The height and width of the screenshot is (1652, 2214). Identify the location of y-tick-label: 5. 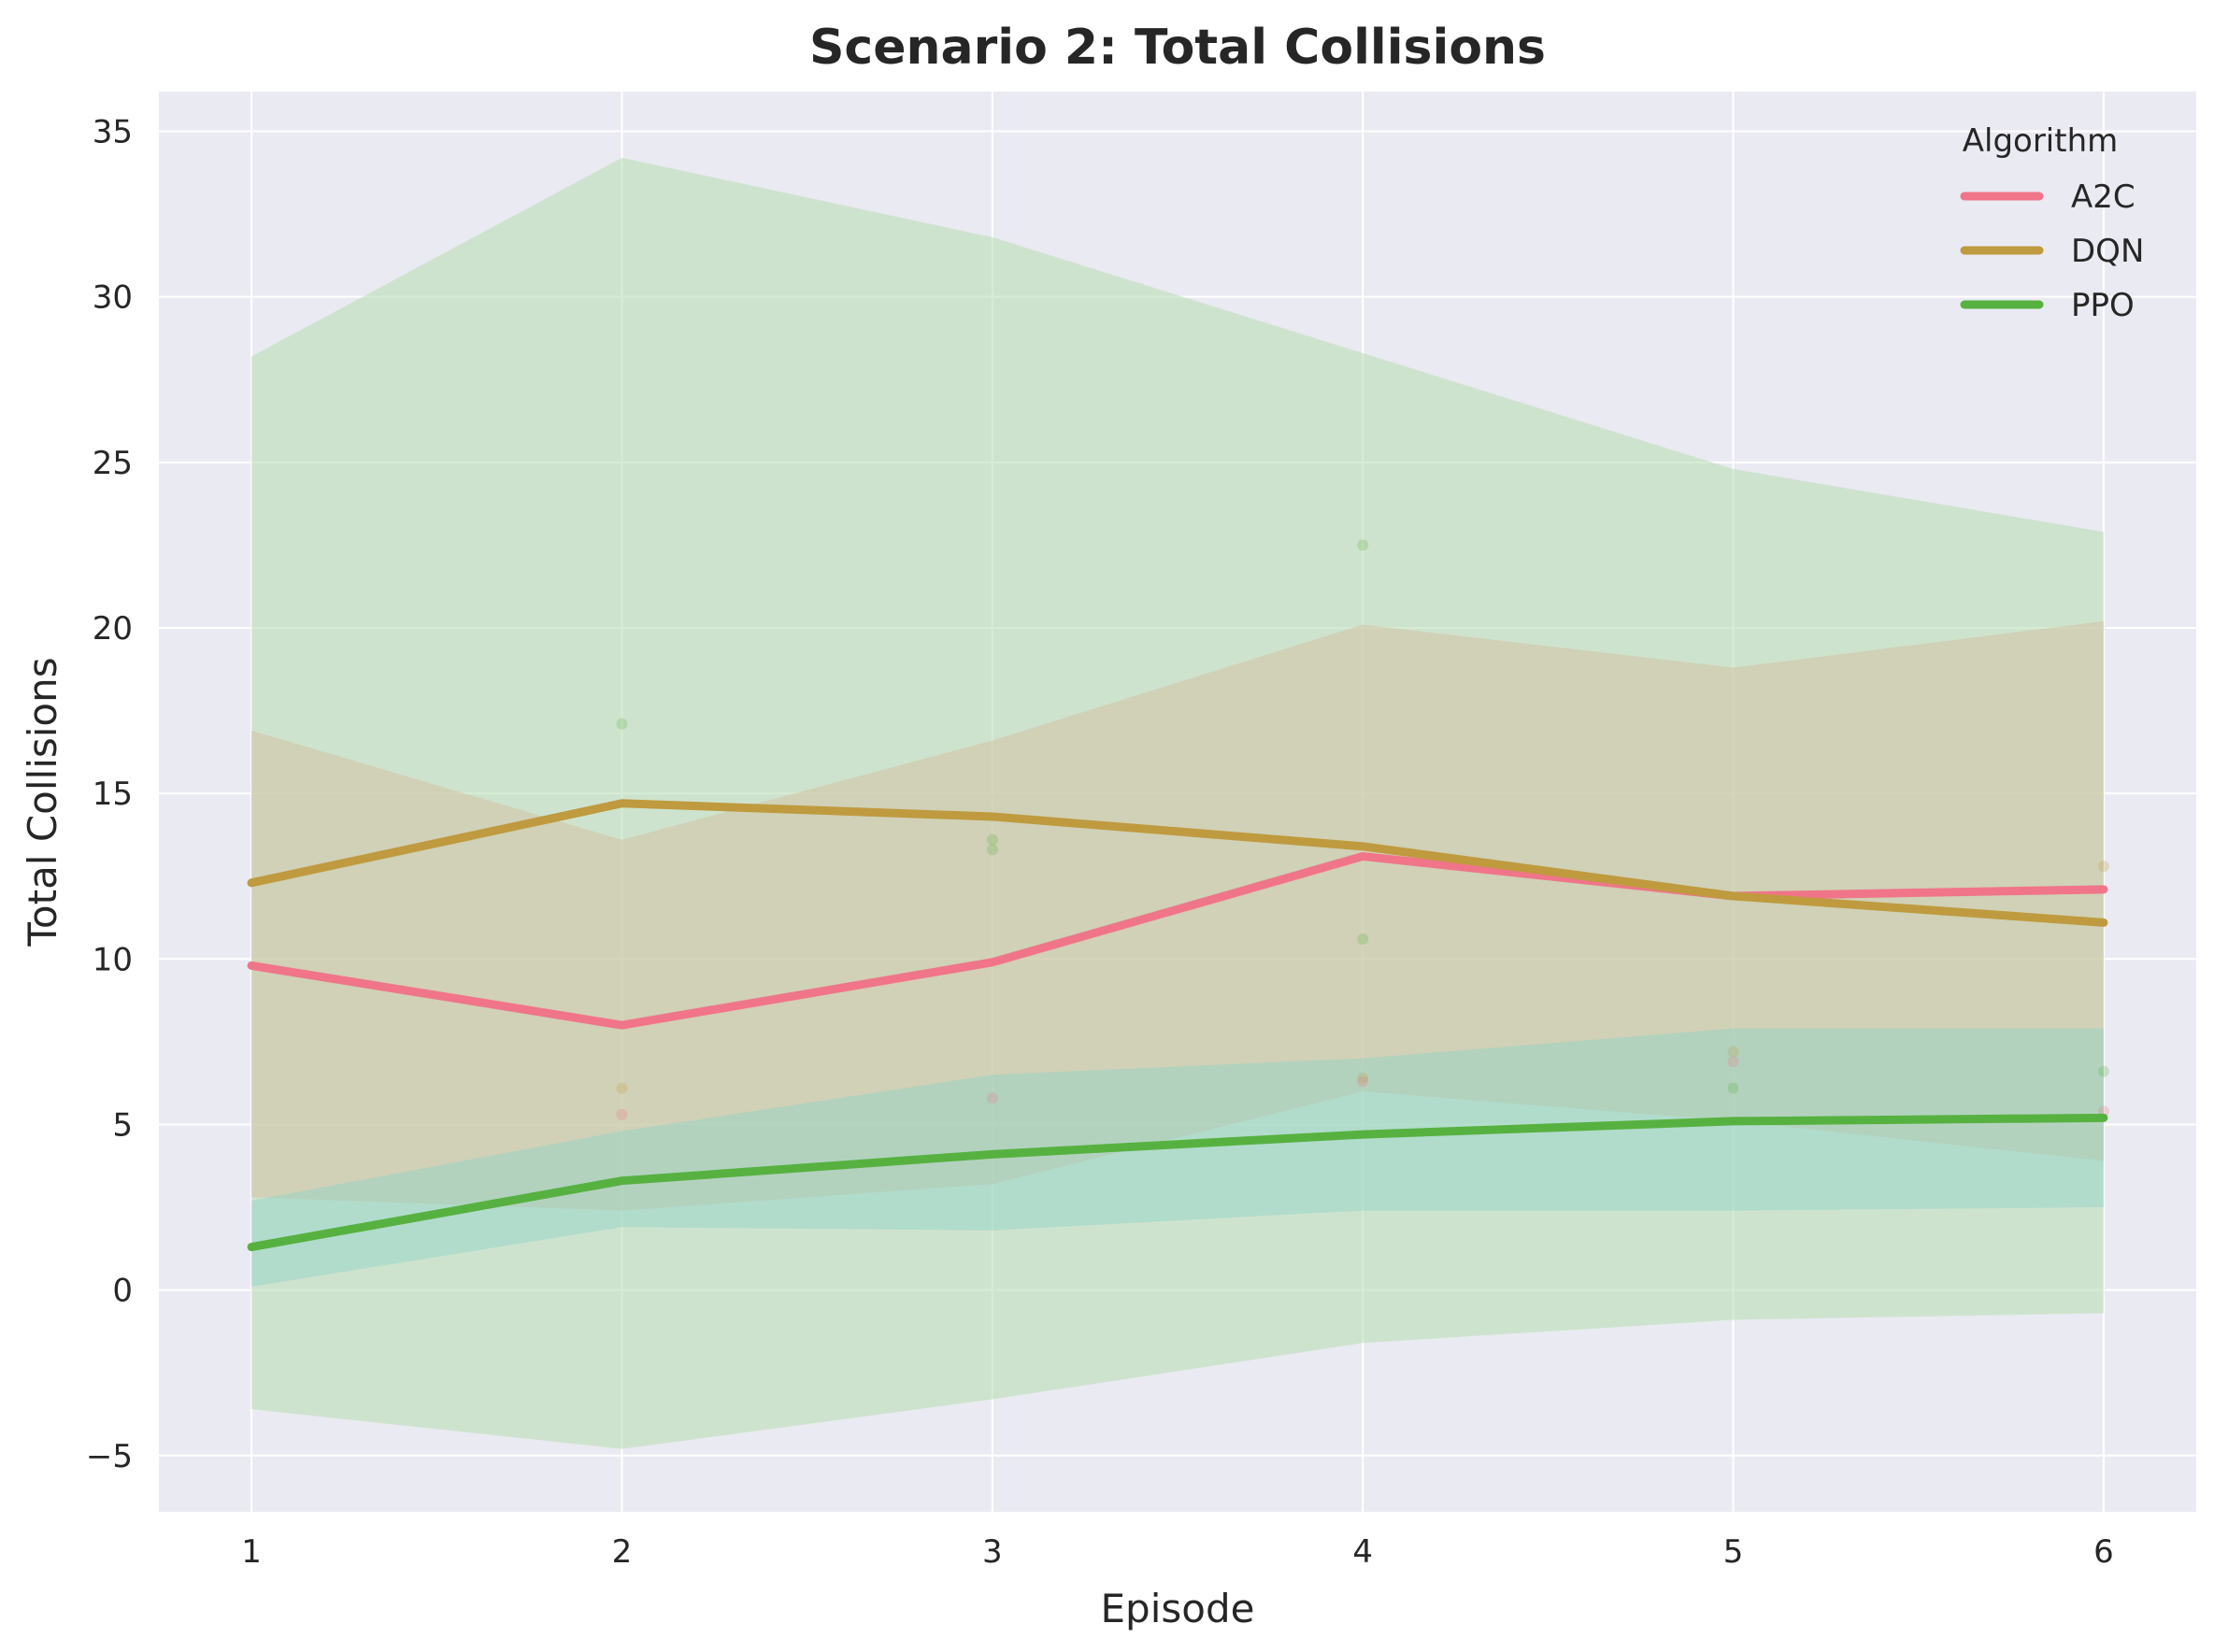
(122, 1125).